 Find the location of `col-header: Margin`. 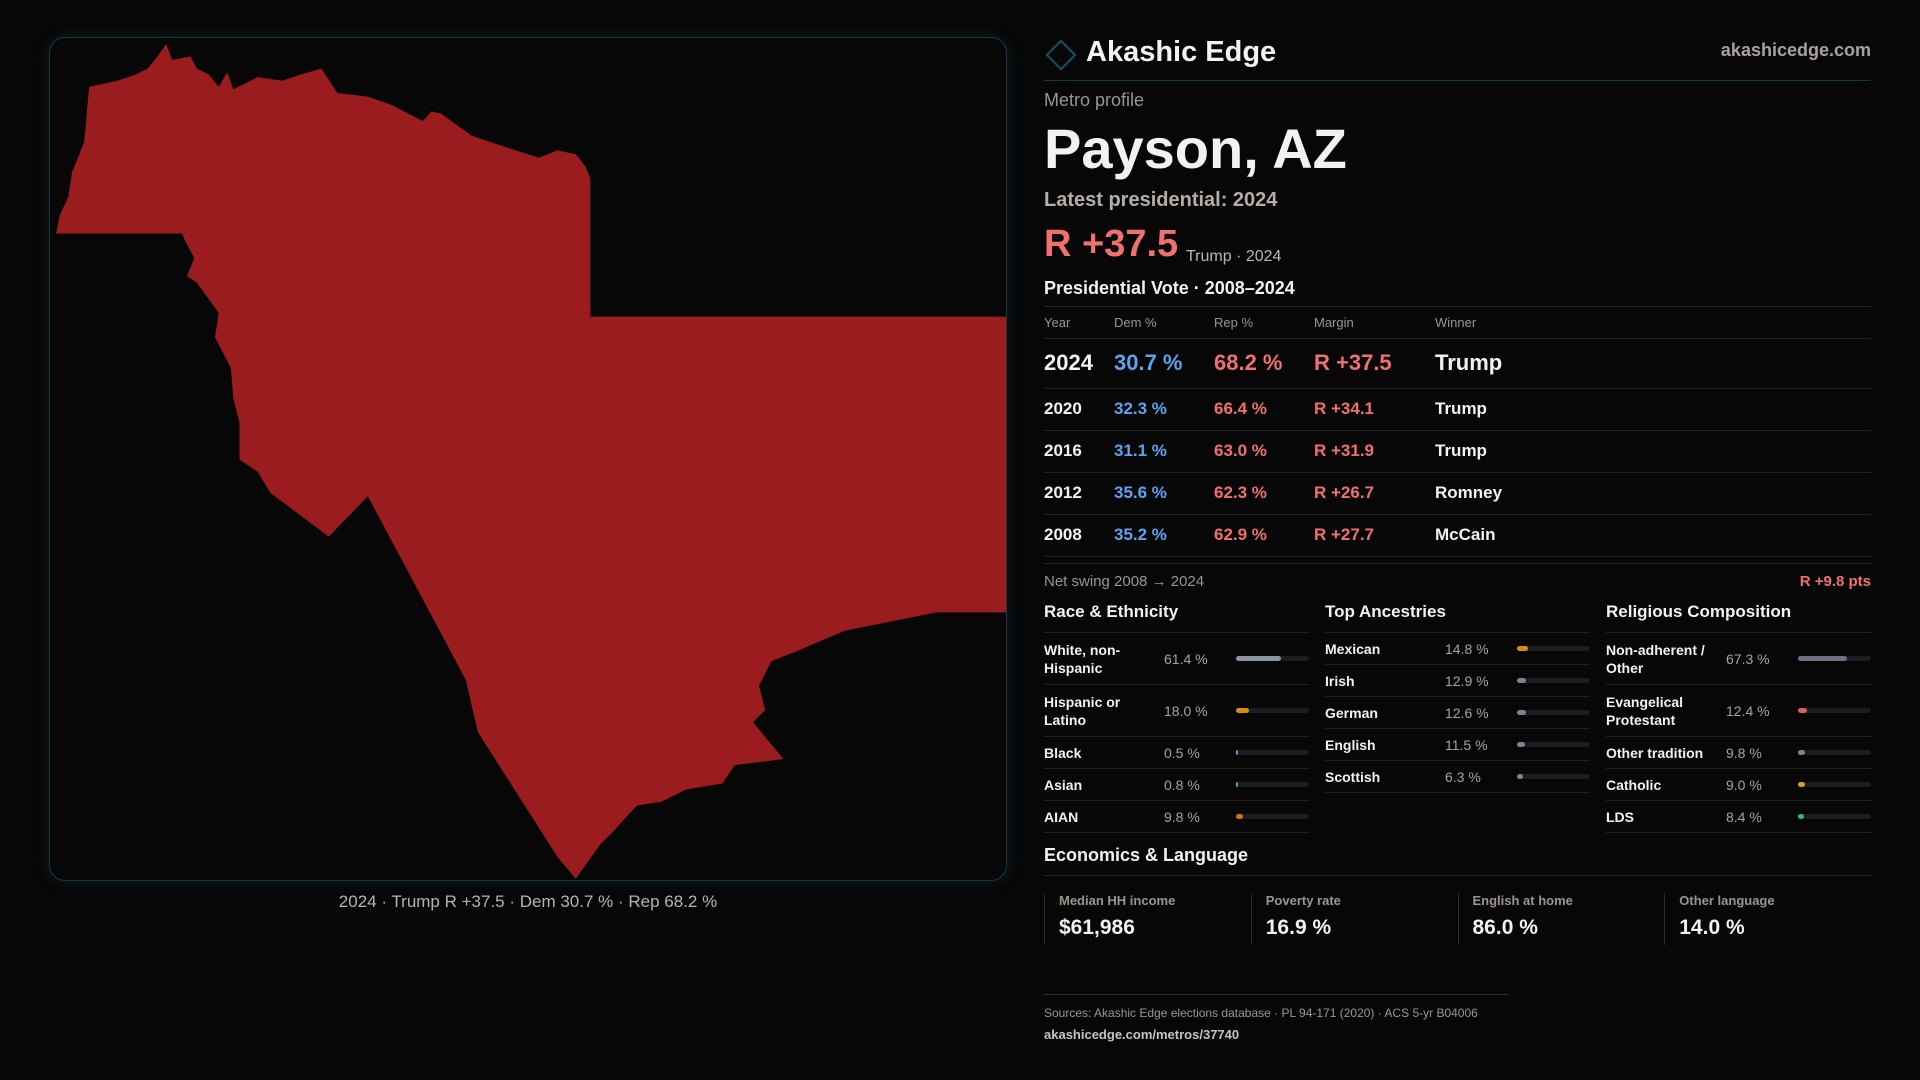

col-header: Margin is located at coordinates (1374, 323).